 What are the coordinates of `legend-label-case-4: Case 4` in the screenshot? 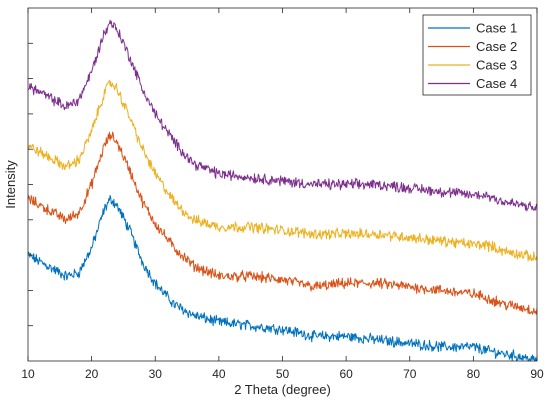 It's located at (496, 83).